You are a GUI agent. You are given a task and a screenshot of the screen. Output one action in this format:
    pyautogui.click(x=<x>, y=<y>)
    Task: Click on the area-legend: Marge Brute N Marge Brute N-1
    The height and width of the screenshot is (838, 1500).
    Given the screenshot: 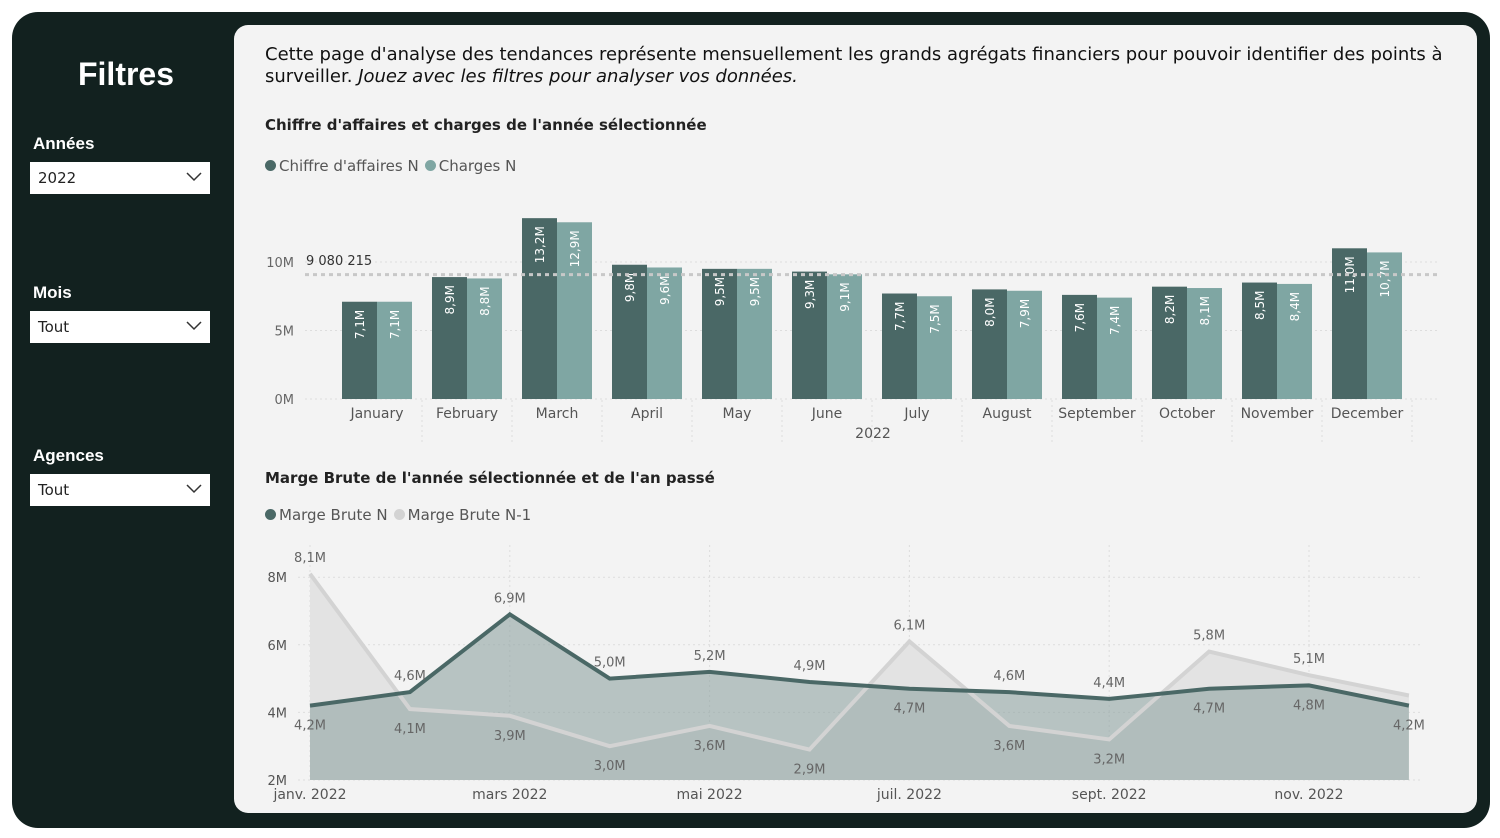 What is the action you would take?
    pyautogui.click(x=398, y=515)
    